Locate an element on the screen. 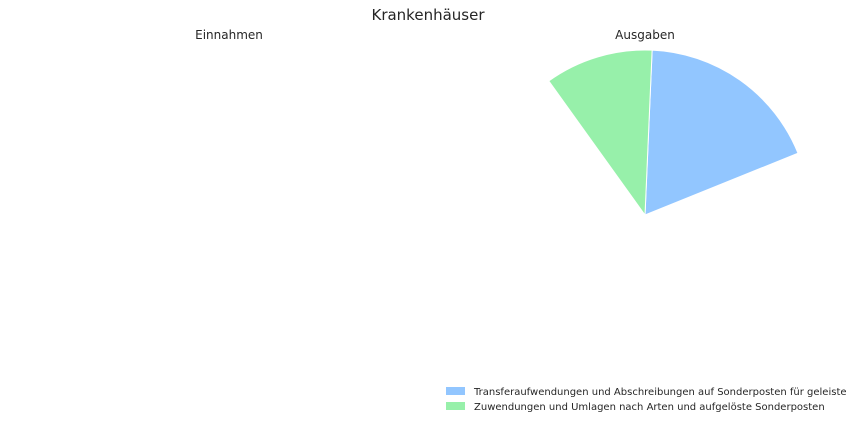 The height and width of the screenshot is (432, 864). pie-ausgaben is located at coordinates (673, 133).